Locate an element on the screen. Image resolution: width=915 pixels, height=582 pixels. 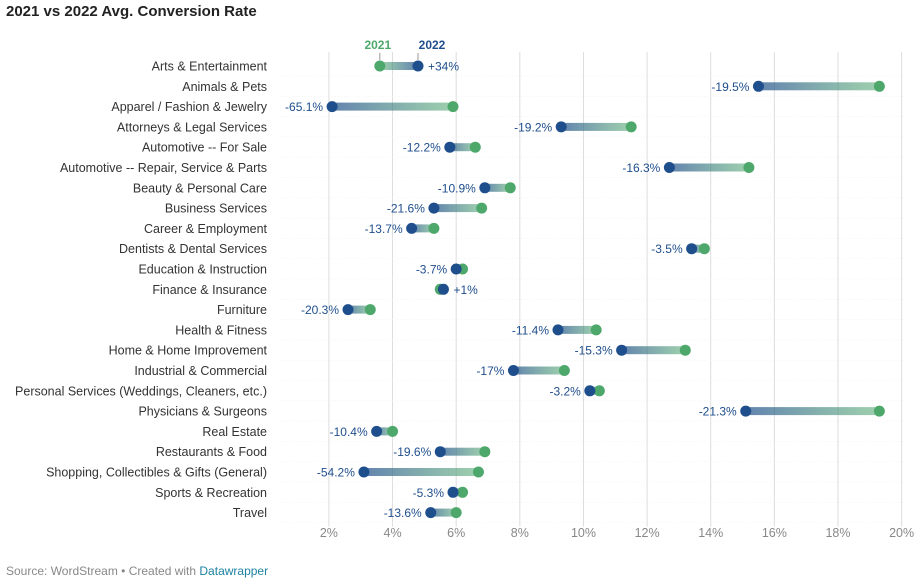
chart-title: 2021 vs 2022 Avg. Conversion Rate is located at coordinates (131, 11).